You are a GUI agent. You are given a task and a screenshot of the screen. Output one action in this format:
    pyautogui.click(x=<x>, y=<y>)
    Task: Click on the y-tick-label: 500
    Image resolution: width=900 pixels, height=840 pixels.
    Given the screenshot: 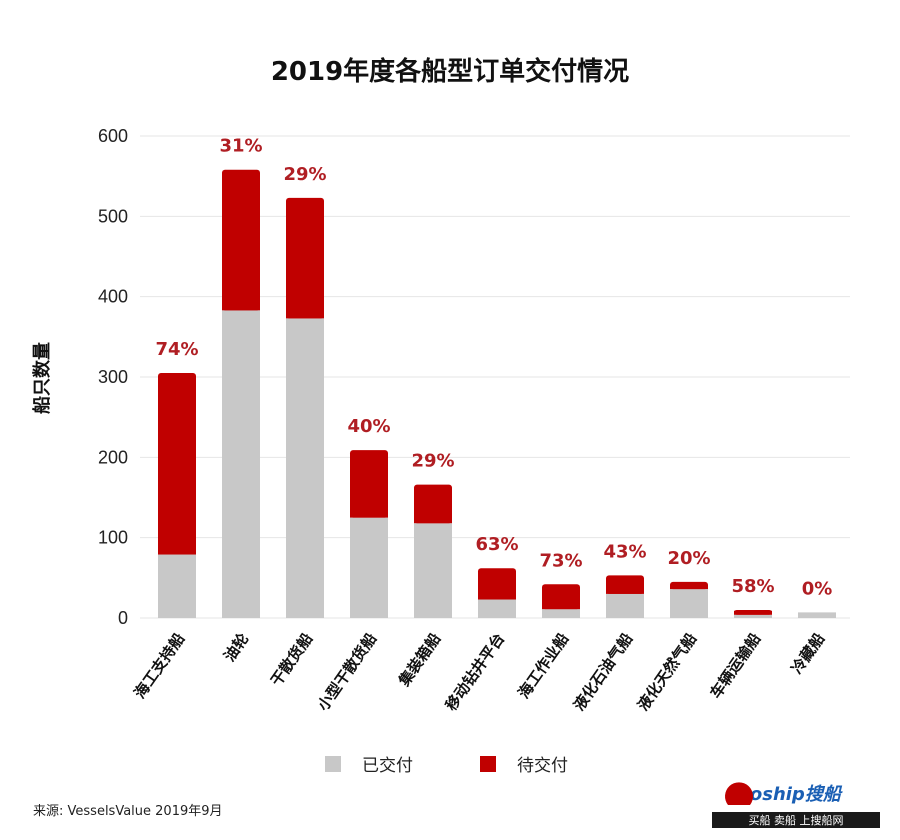 What is the action you would take?
    pyautogui.click(x=113, y=216)
    